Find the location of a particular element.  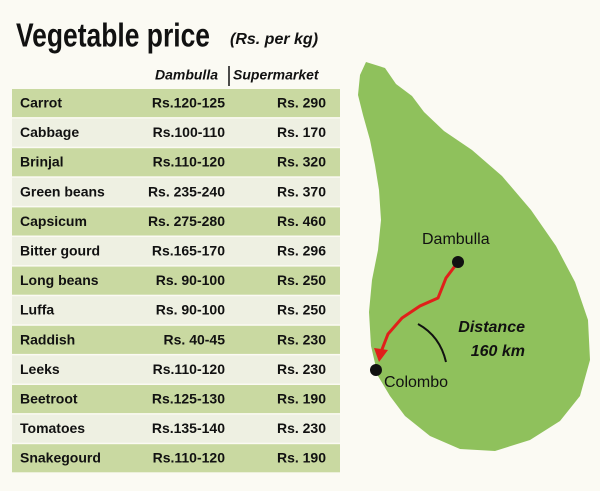

vegetable-name: Tomatoes is located at coordinates (52, 428).